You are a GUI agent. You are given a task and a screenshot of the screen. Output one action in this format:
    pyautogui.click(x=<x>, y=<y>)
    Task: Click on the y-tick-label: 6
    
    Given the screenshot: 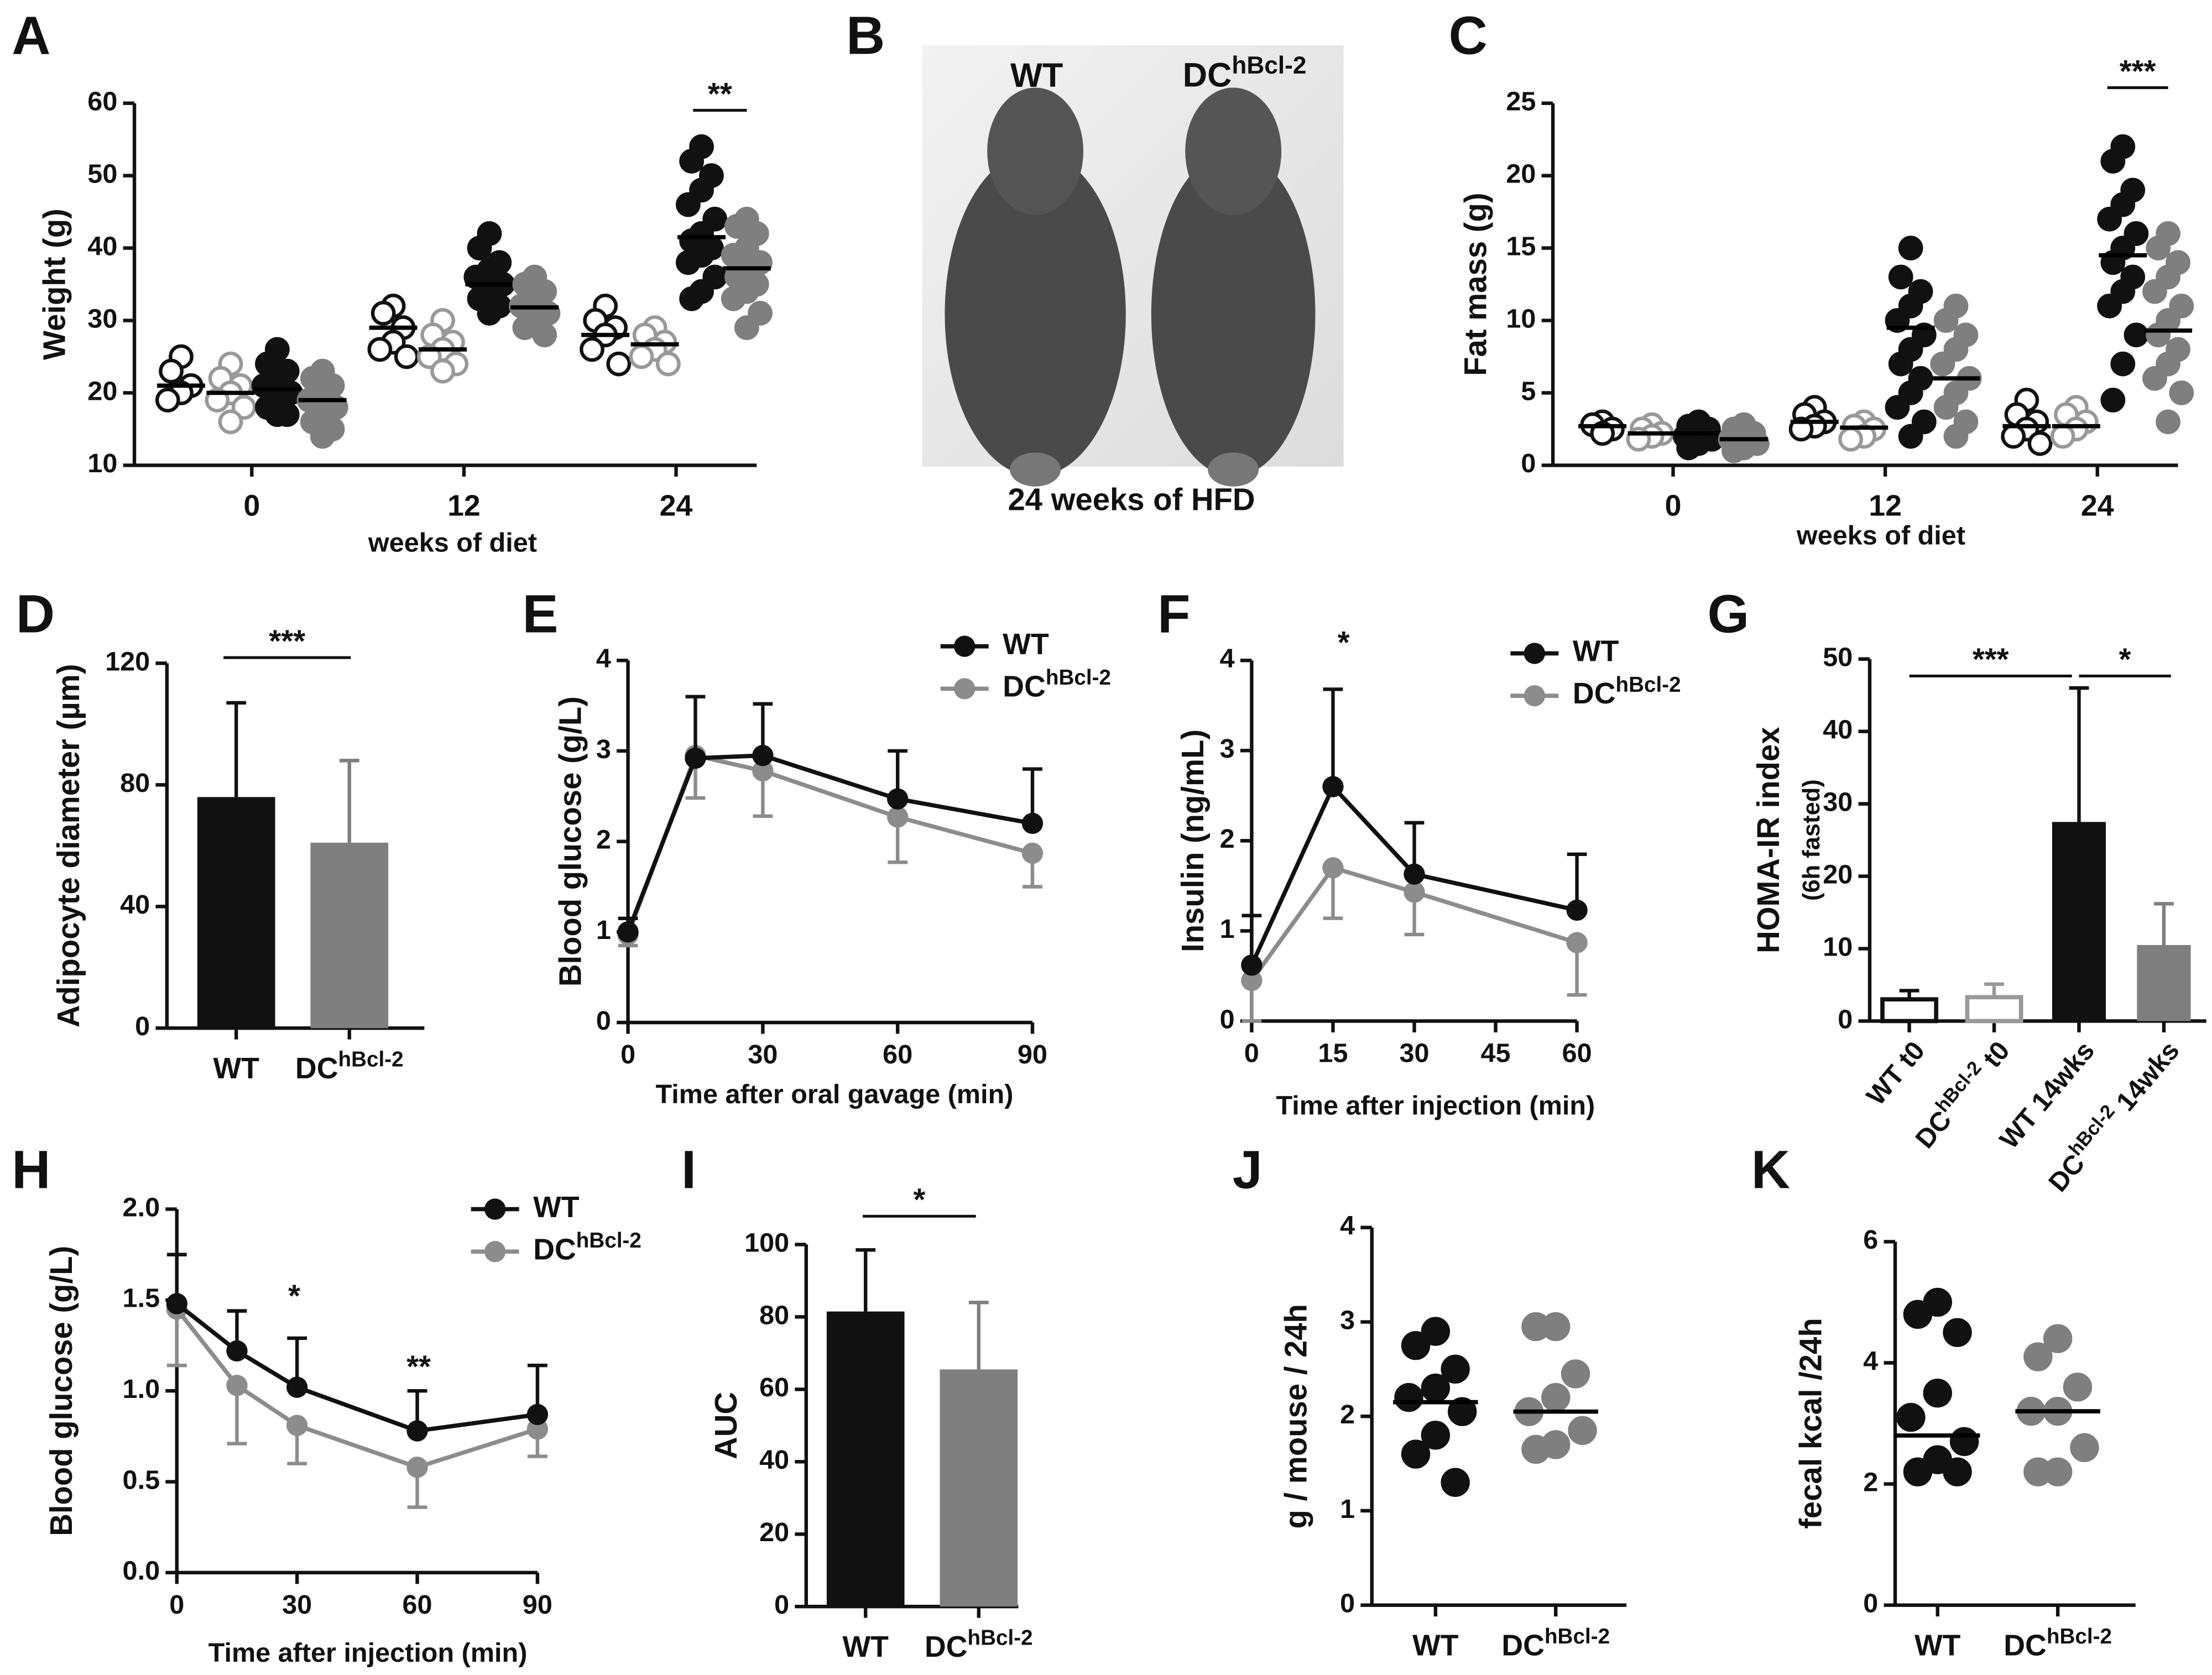 What is the action you would take?
    pyautogui.click(x=1871, y=1240)
    